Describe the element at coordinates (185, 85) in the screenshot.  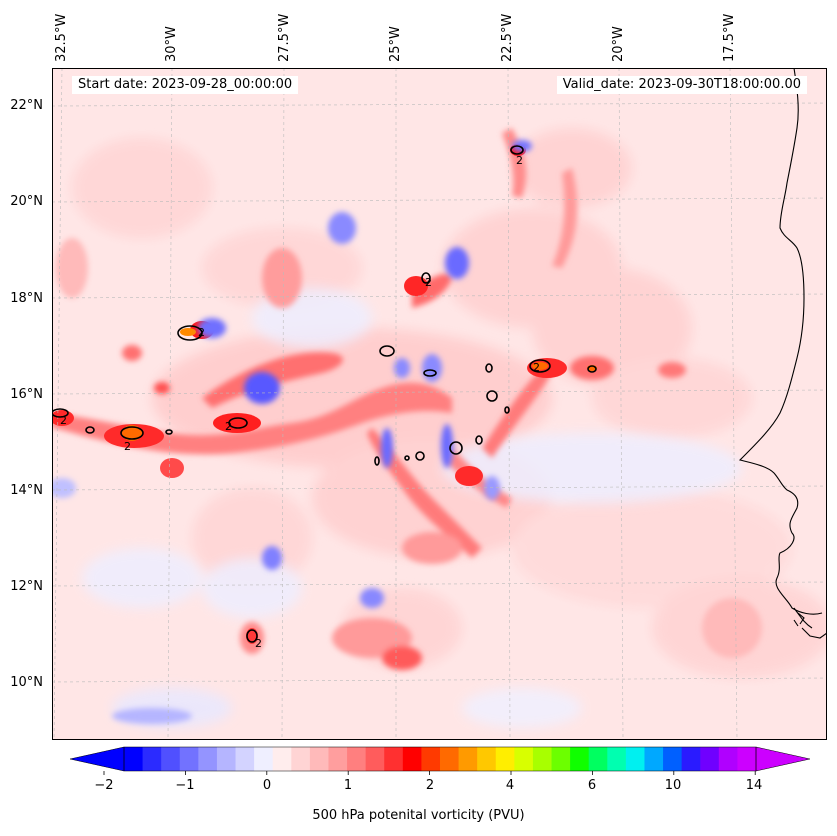
I see `start-date-label: Start date: 2023-09-28_00:00:00` at that location.